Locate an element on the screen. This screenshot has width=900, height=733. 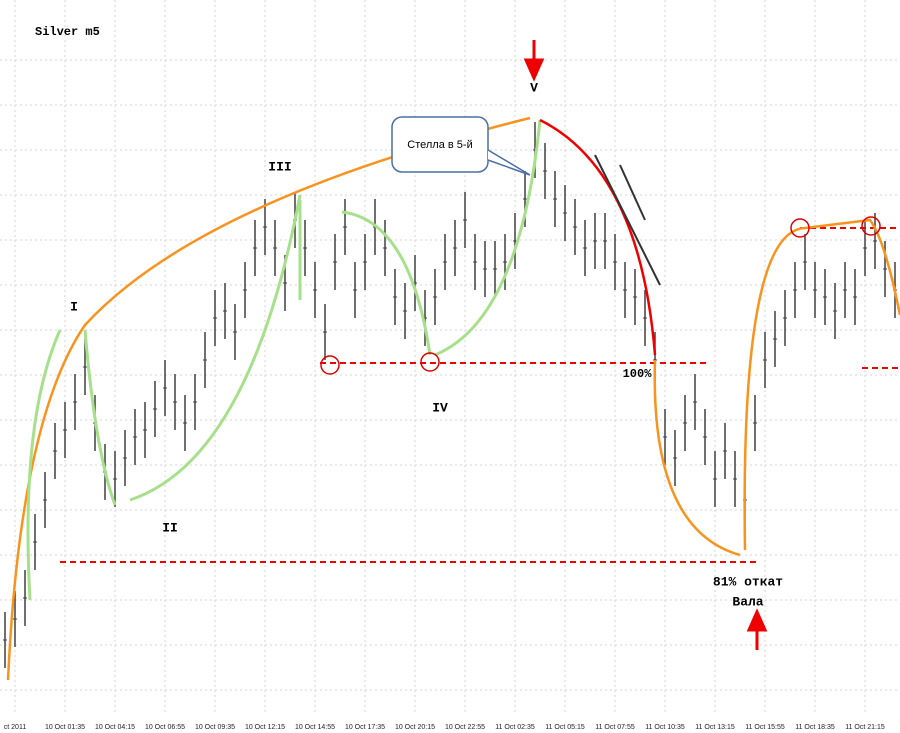
annotation: Стелла в 5-й is located at coordinates (439, 145).